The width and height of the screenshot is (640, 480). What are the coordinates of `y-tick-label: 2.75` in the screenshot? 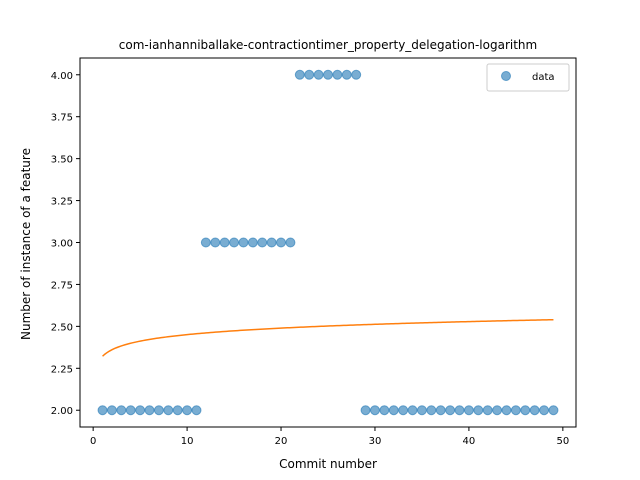 It's located at (62, 285).